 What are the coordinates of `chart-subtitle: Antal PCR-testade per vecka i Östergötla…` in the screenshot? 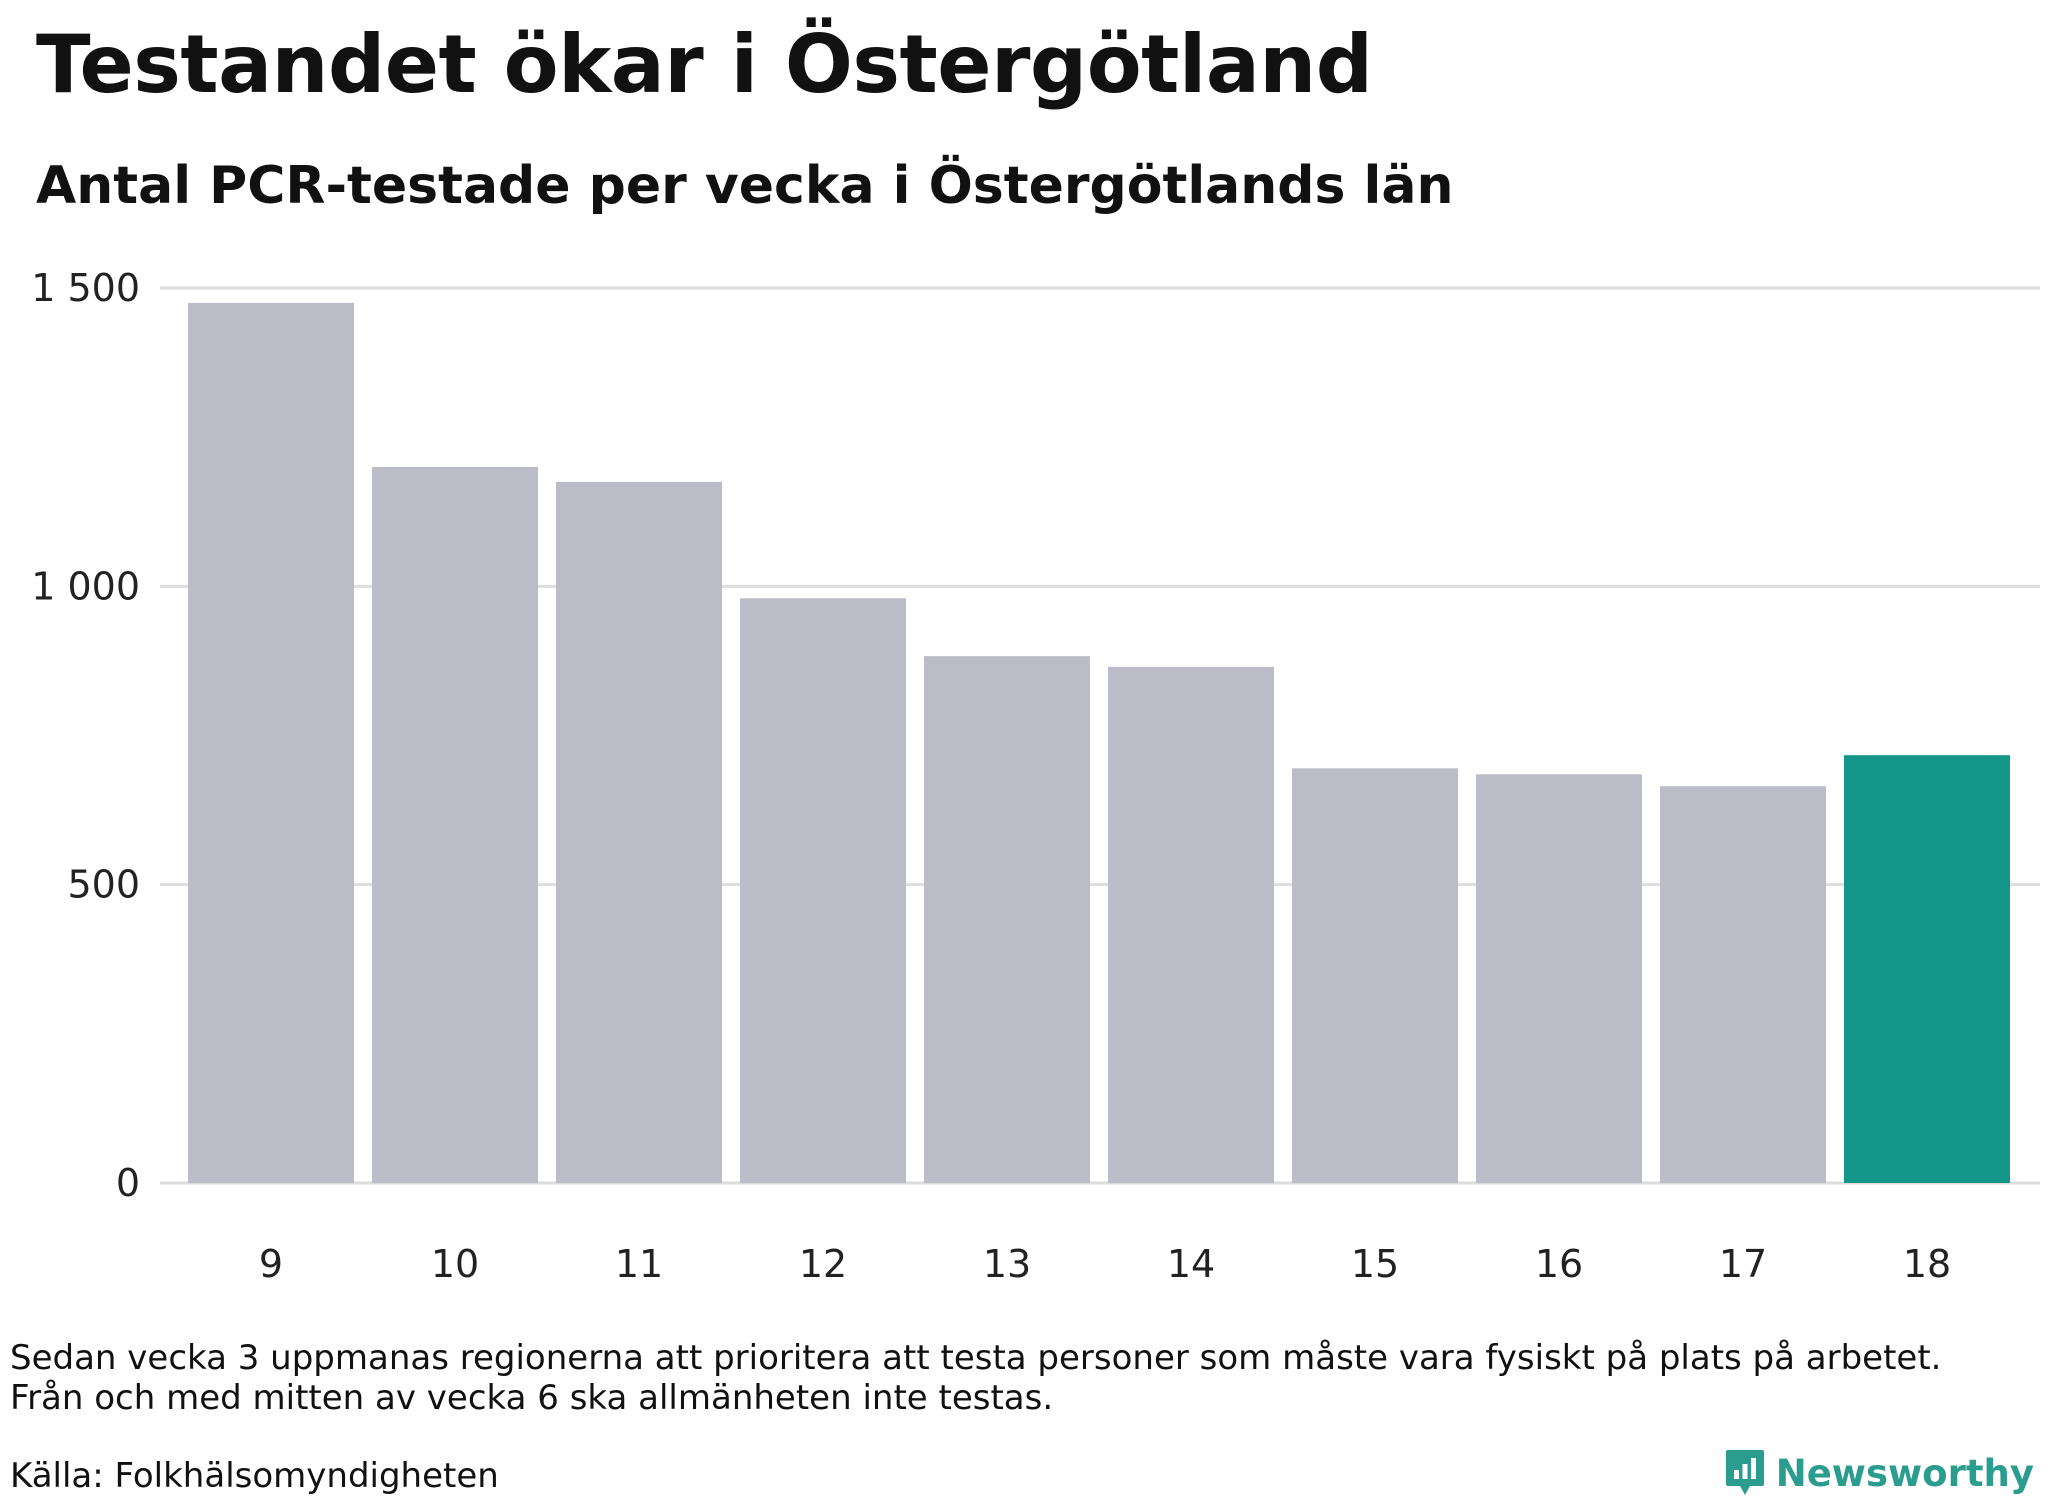 It's located at (745, 186).